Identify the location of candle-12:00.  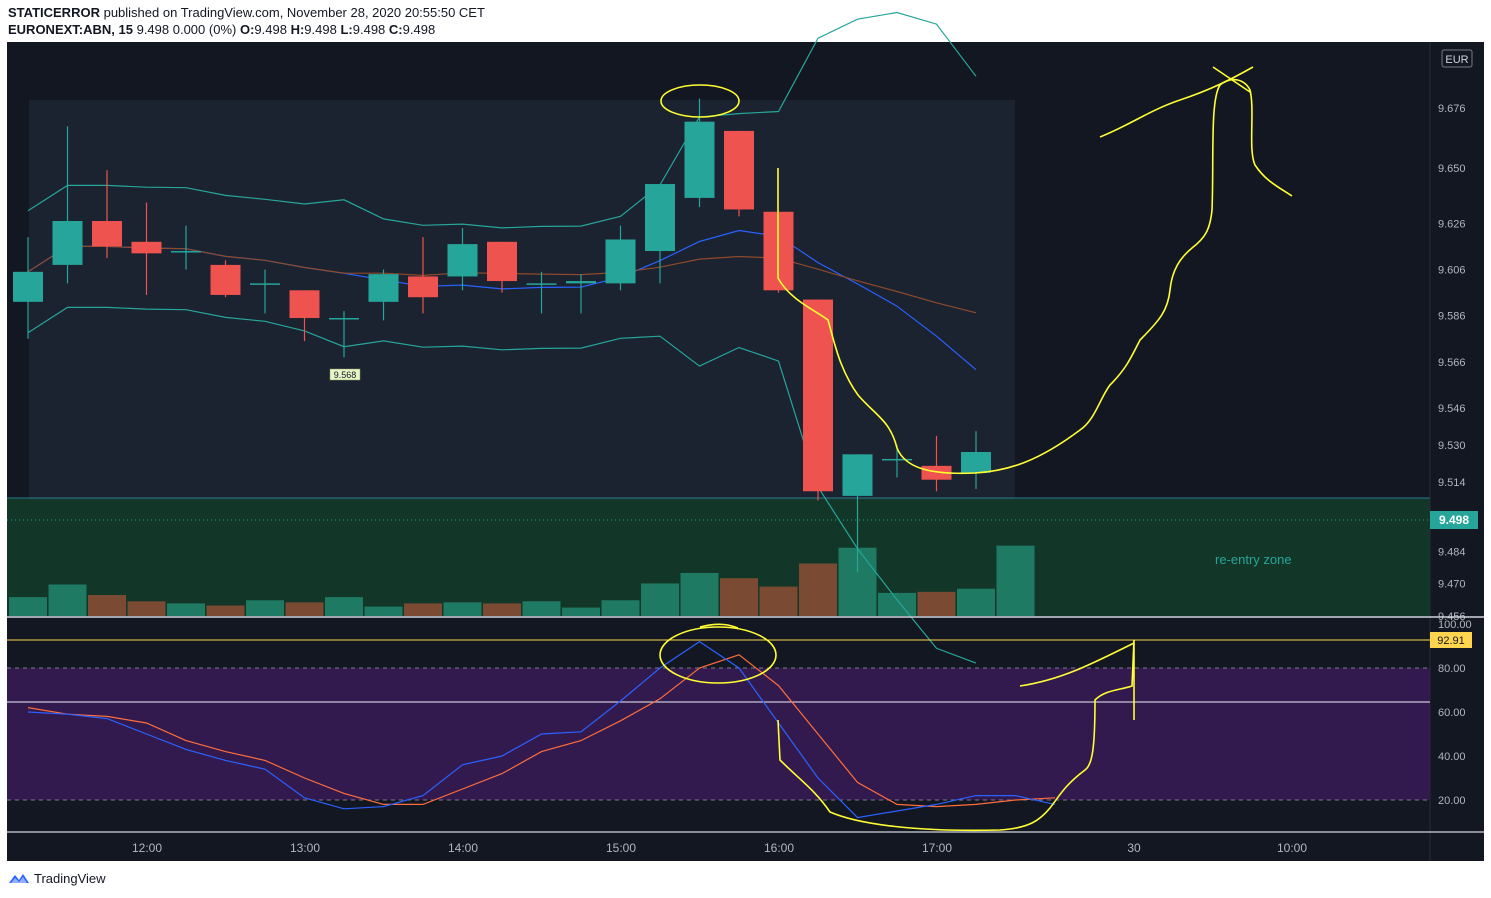
(107, 214).